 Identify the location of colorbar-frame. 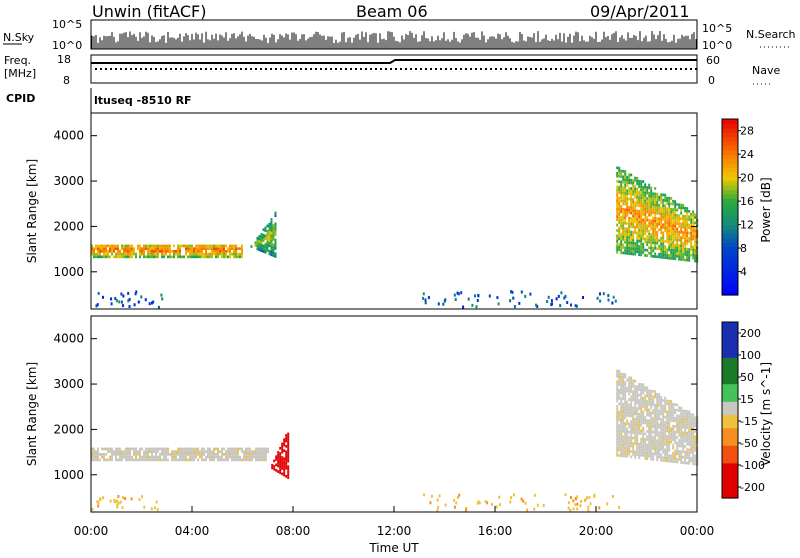
(730, 410).